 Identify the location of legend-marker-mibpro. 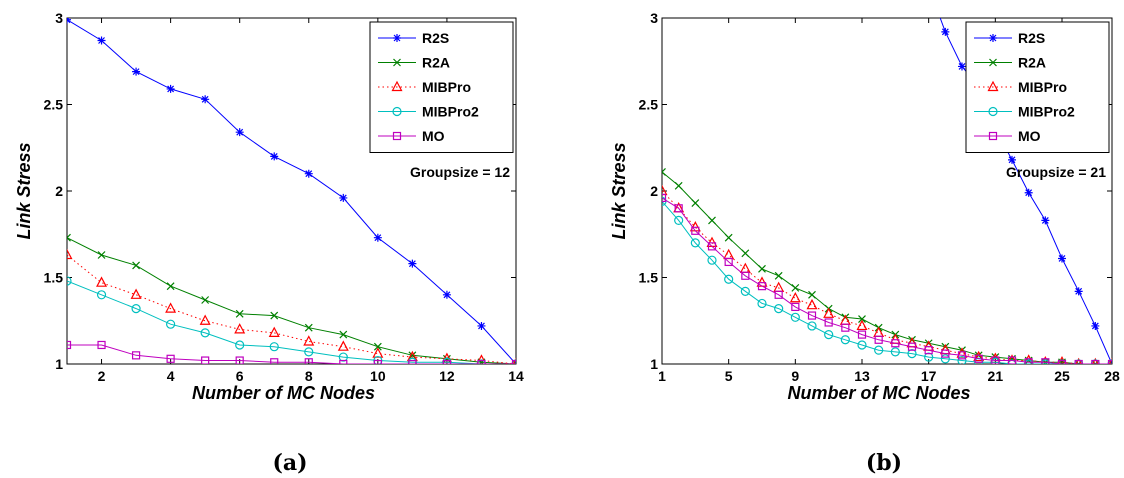
(993, 86).